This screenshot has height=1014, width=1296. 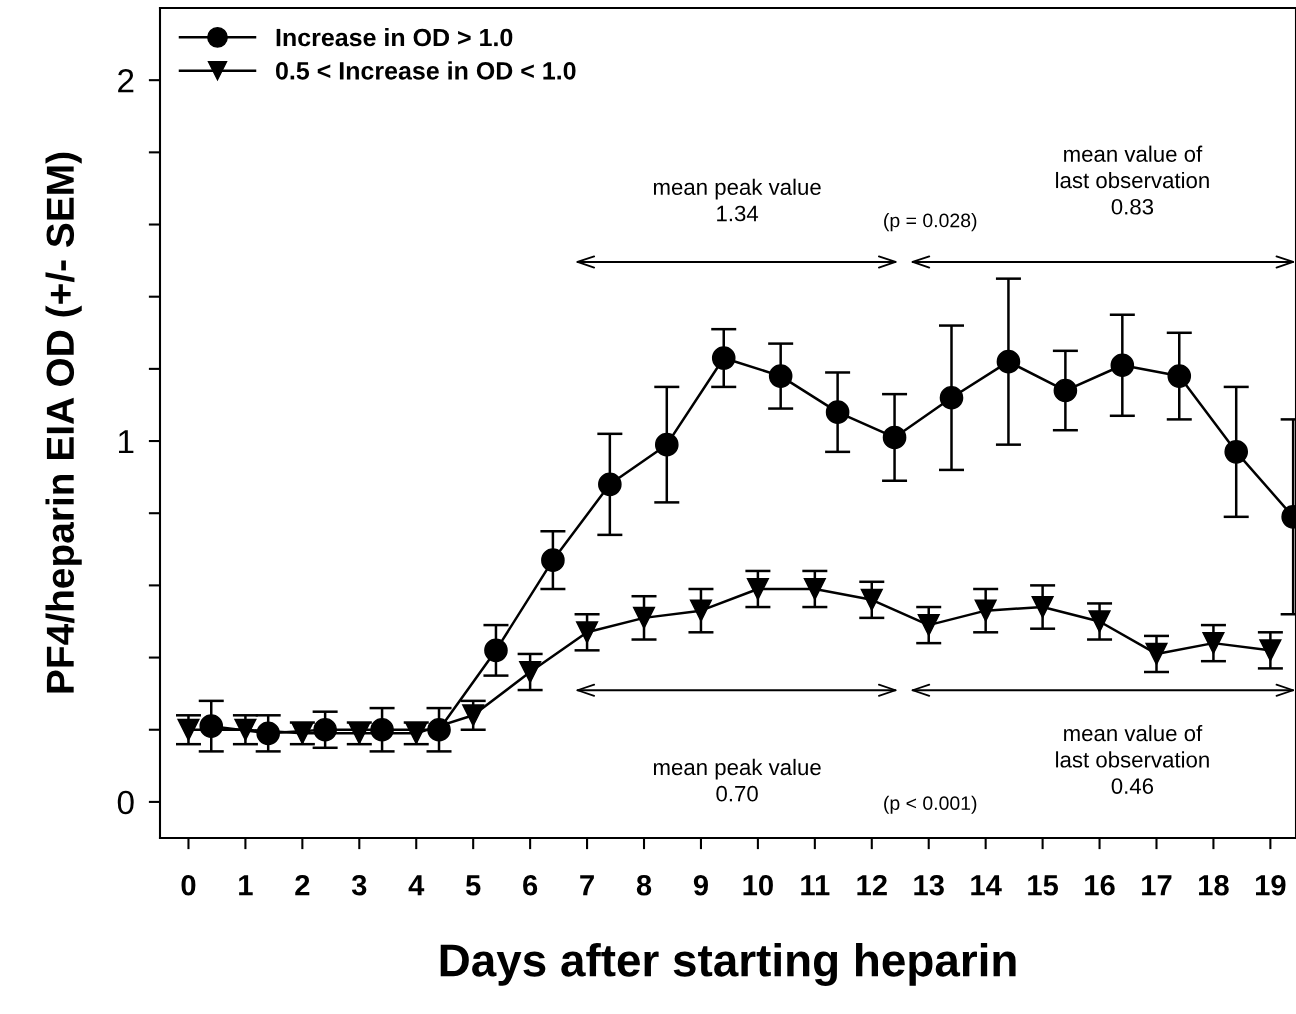 What do you see at coordinates (930, 222) in the screenshot?
I see `annotation: (p = 0.028)` at bounding box center [930, 222].